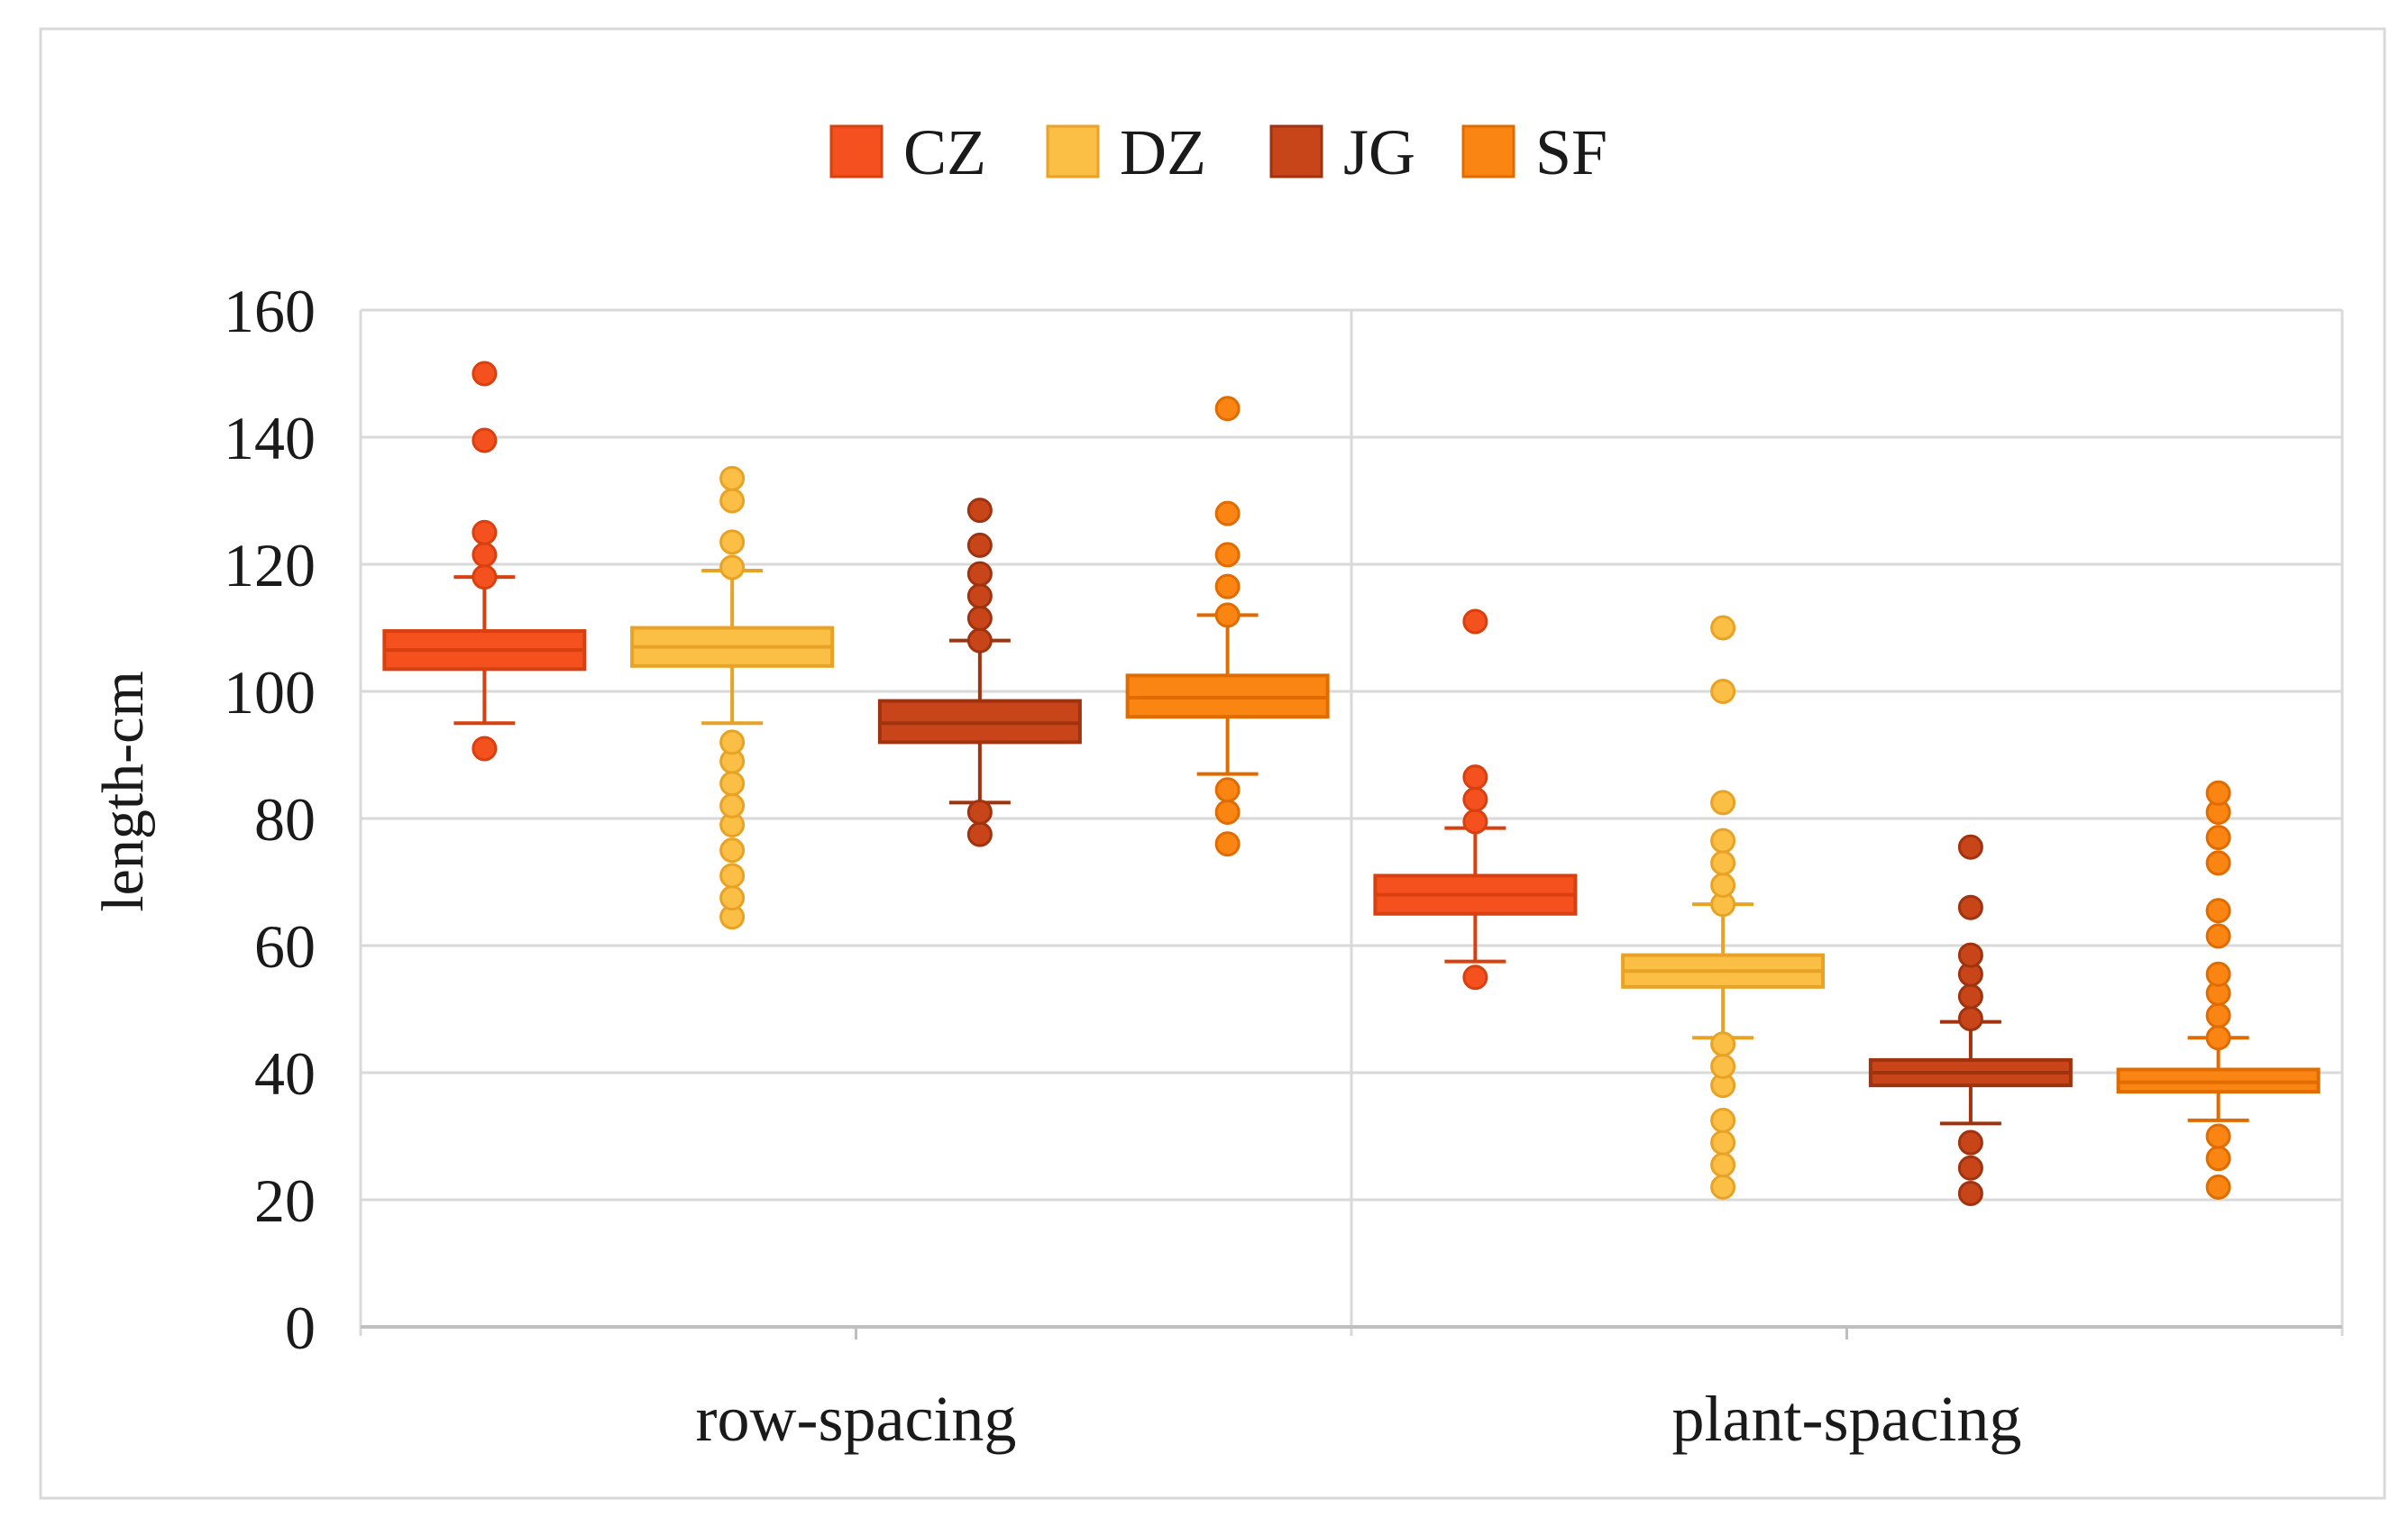 The height and width of the screenshot is (1527, 2408). I want to click on box-DZ-plant-spacing, so click(1723, 908).